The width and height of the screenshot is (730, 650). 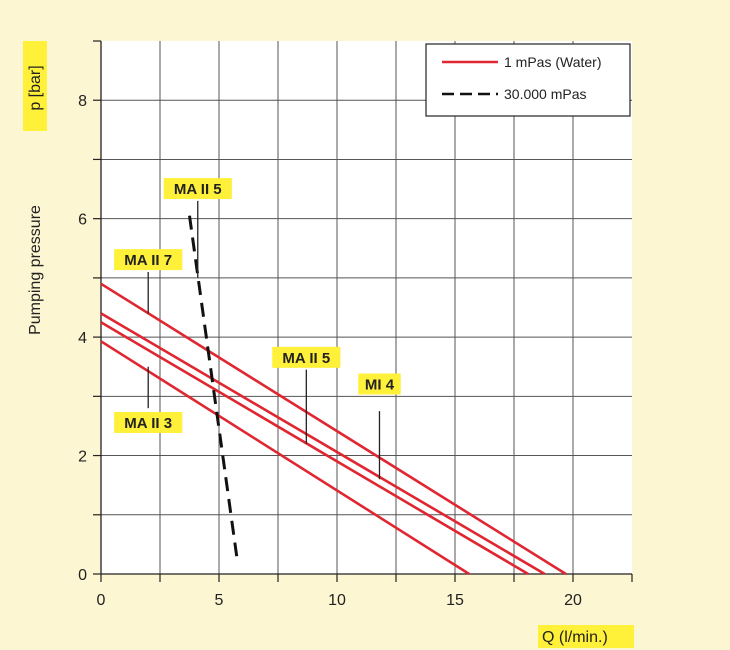 I want to click on annotation-label: MA II 3, so click(x=148, y=423).